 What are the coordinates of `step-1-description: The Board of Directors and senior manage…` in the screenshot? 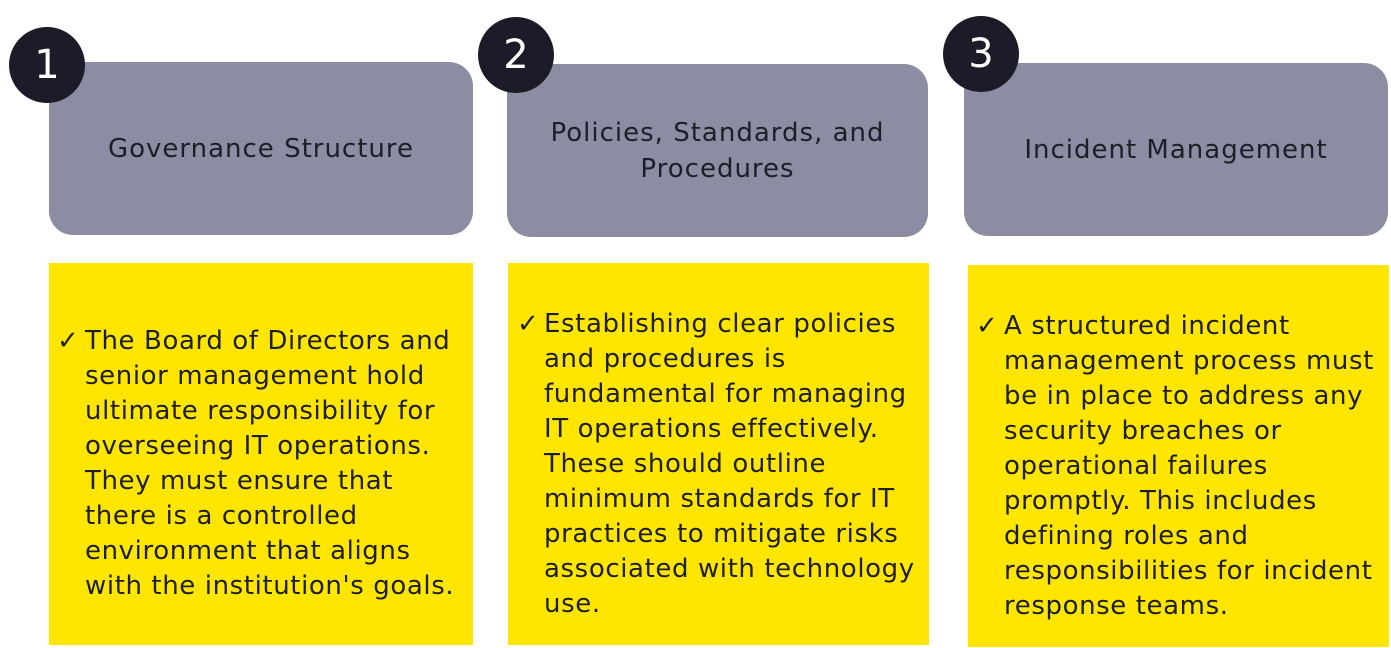 It's located at (275, 464).